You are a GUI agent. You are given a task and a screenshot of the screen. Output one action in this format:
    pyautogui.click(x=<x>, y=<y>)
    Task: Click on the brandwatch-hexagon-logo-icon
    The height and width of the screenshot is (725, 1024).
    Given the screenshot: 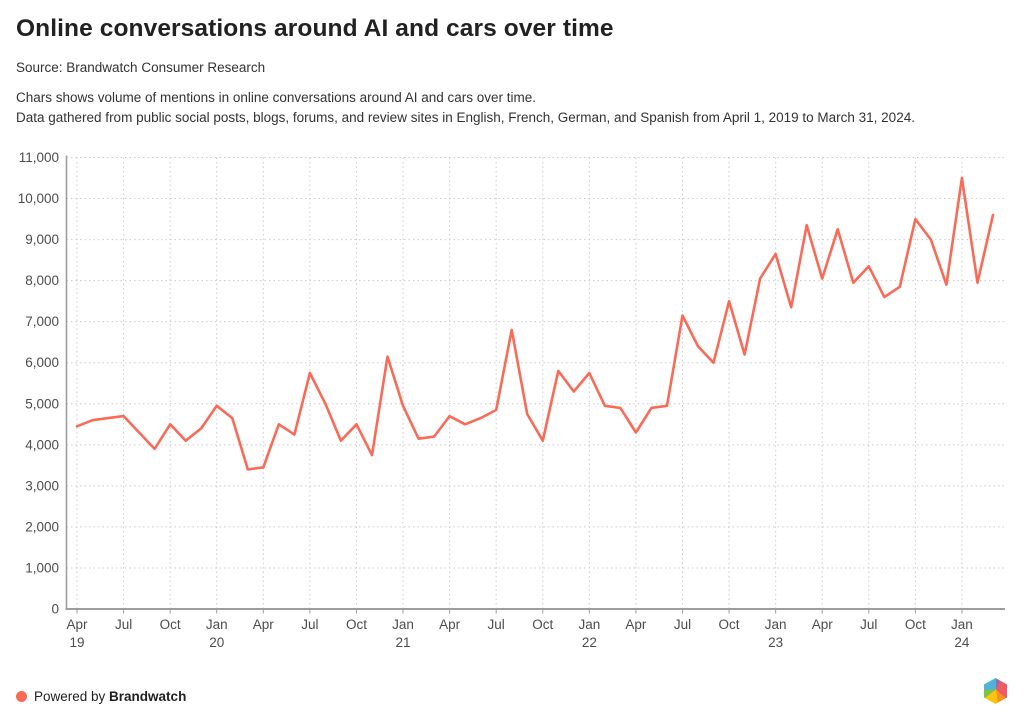 What is the action you would take?
    pyautogui.click(x=995, y=691)
    